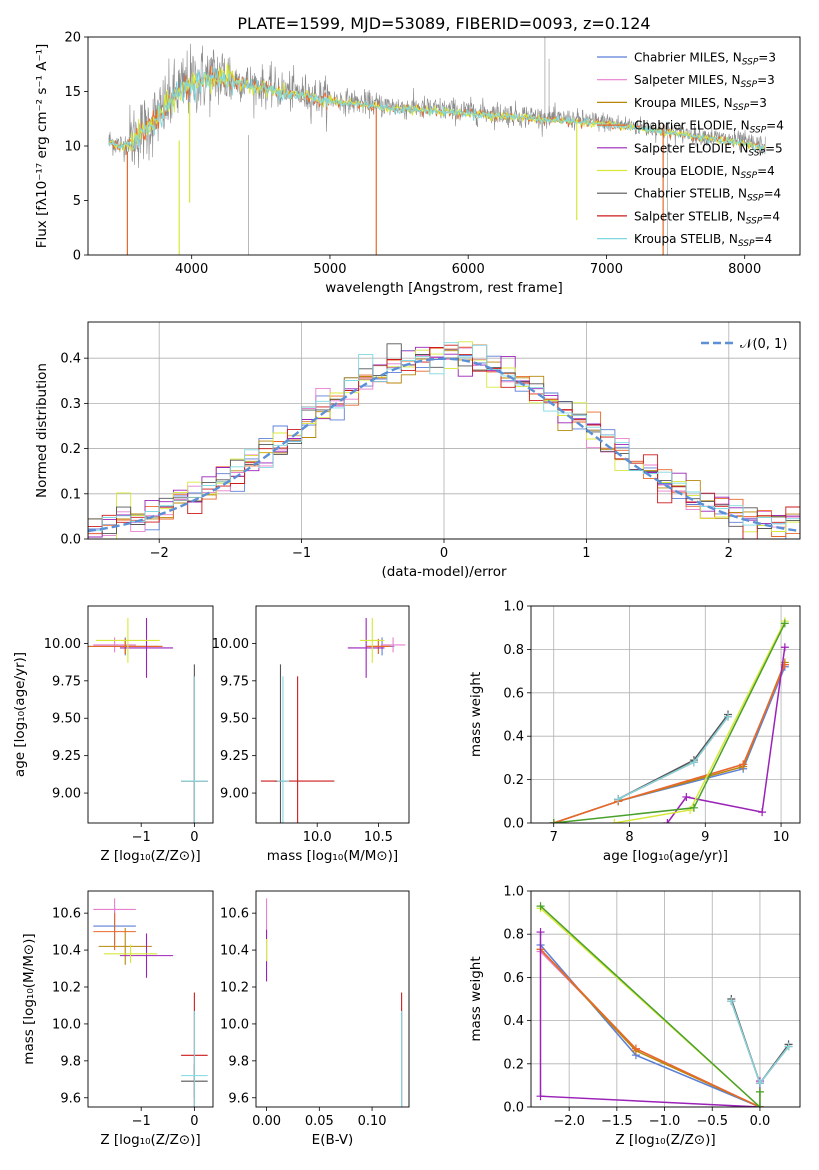 The width and height of the screenshot is (819, 1170). I want to click on x-tick-label: 8000, so click(744, 269).